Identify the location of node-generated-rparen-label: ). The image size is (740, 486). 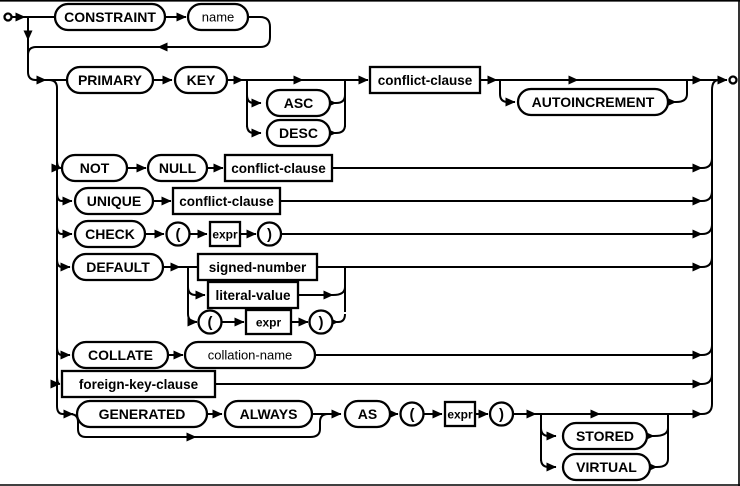
(501, 414).